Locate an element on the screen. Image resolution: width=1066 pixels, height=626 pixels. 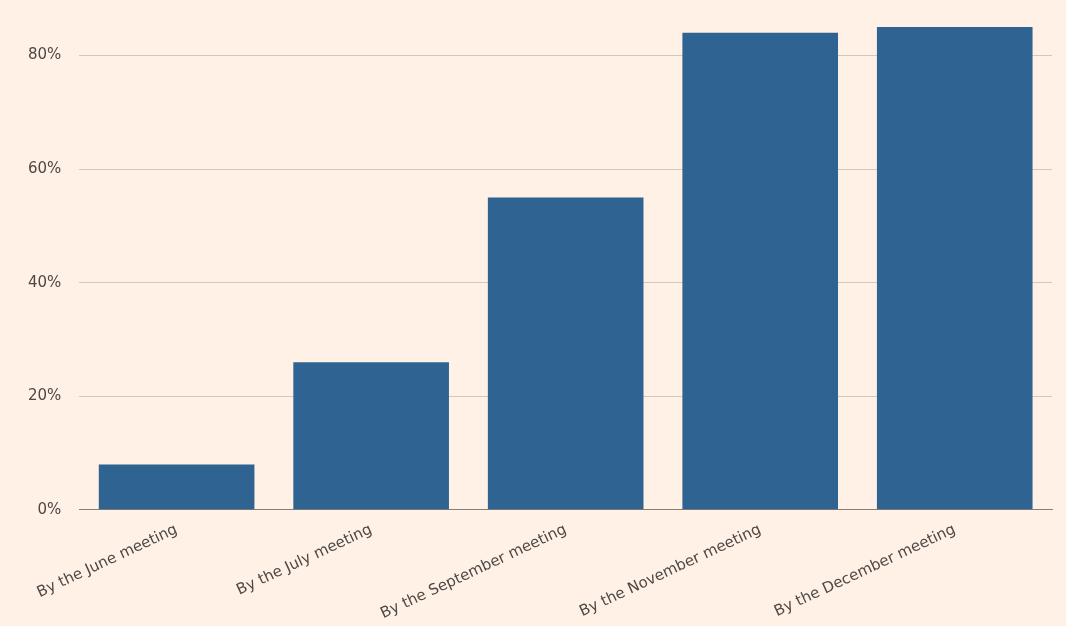
y-tick-label: 20% is located at coordinates (45, 395).